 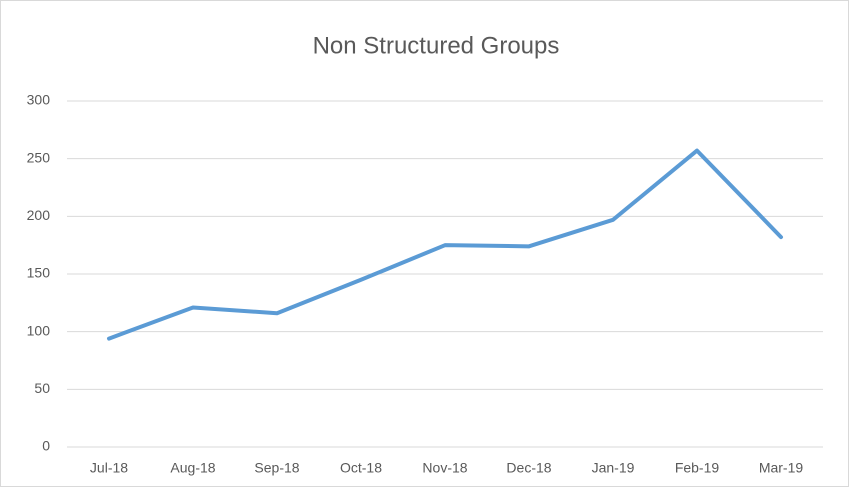 I want to click on x-tick-label: Dec-18, so click(x=528, y=468).